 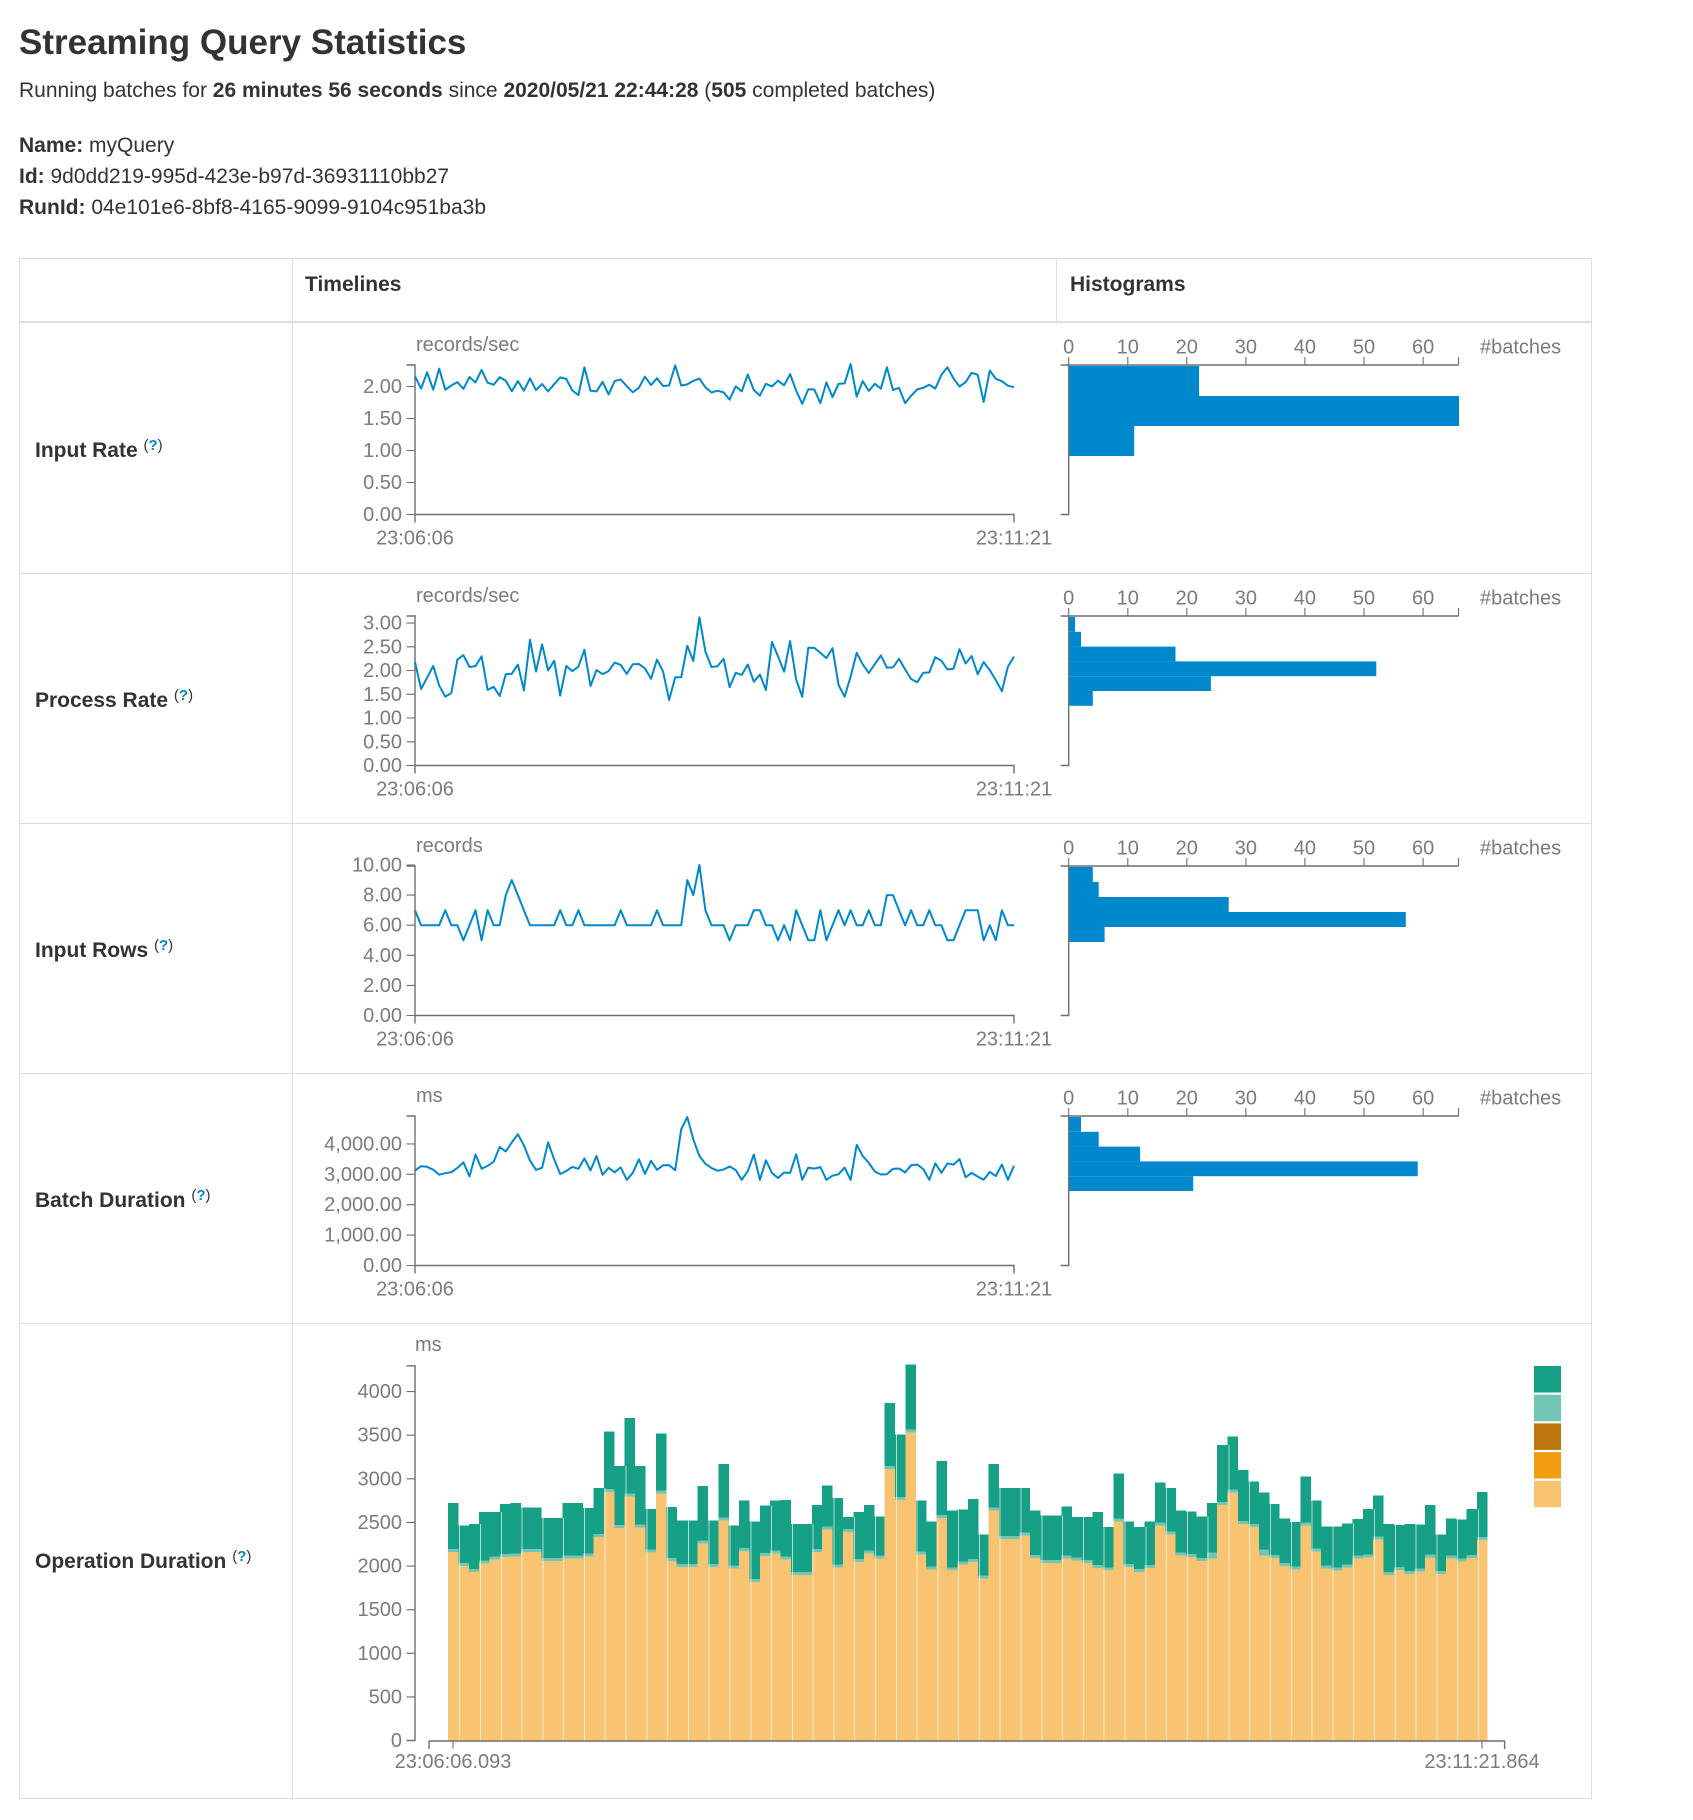 I want to click on svg-text: 3,000.00, so click(x=363, y=1175).